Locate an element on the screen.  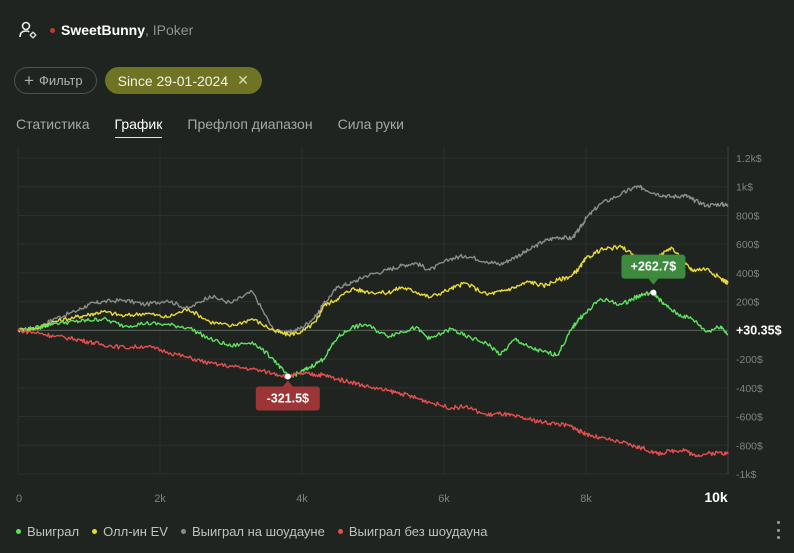
plus-icon: + is located at coordinates (29, 80).